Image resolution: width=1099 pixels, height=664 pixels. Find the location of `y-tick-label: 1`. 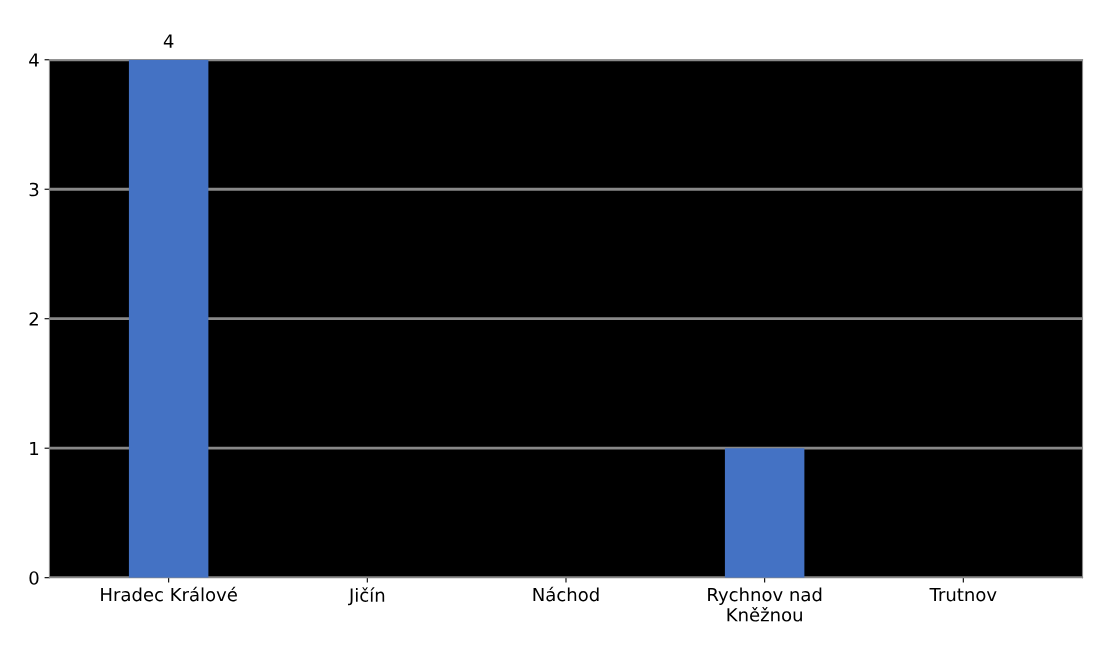

y-tick-label: 1 is located at coordinates (34, 448).